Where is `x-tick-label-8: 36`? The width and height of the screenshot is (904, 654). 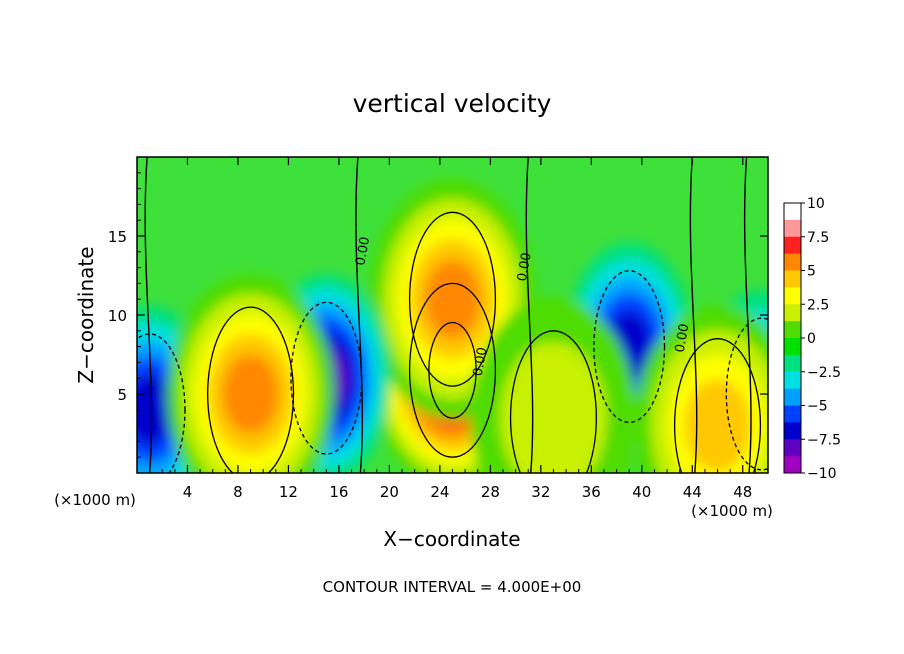
x-tick-label-8: 36 is located at coordinates (591, 492).